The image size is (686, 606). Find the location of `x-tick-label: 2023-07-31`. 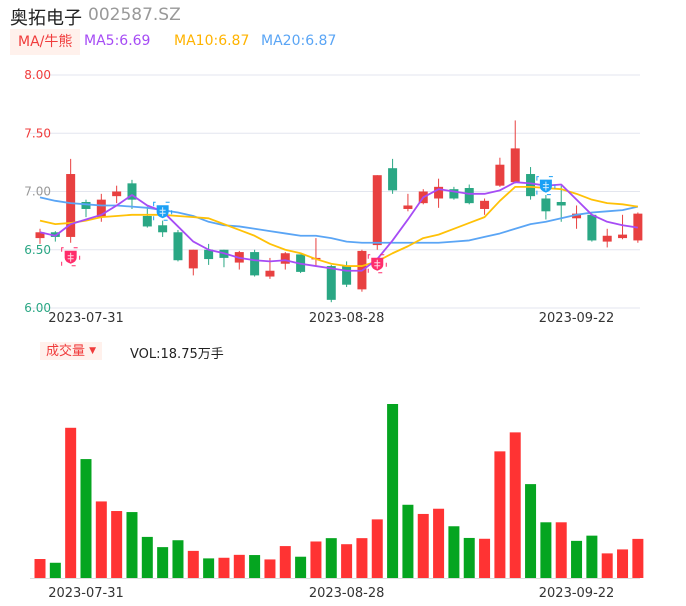

x-tick-label: 2023-07-31 is located at coordinates (86, 593).